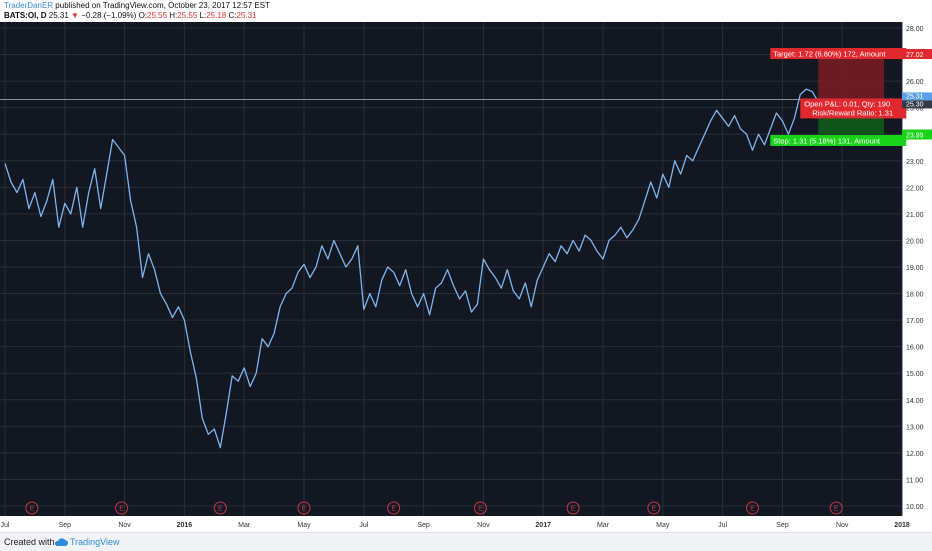  Describe the element at coordinates (915, 241) in the screenshot. I see `y-tick-label: 20.00` at that location.